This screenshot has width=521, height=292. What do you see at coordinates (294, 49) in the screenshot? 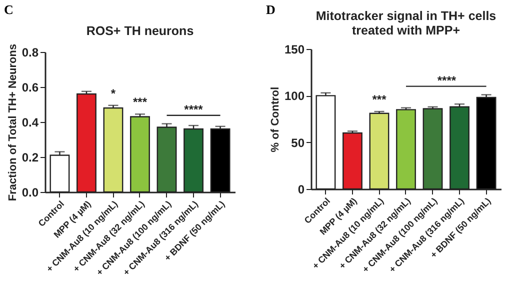
I see `y-tick-label: 150` at bounding box center [294, 49].